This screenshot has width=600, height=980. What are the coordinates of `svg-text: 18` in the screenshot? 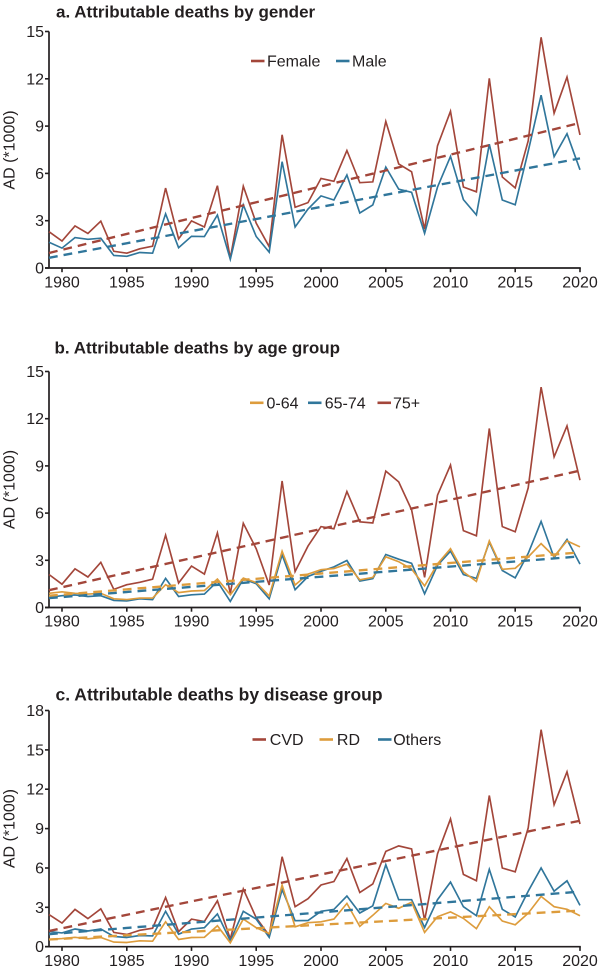 It's located at (35, 711).